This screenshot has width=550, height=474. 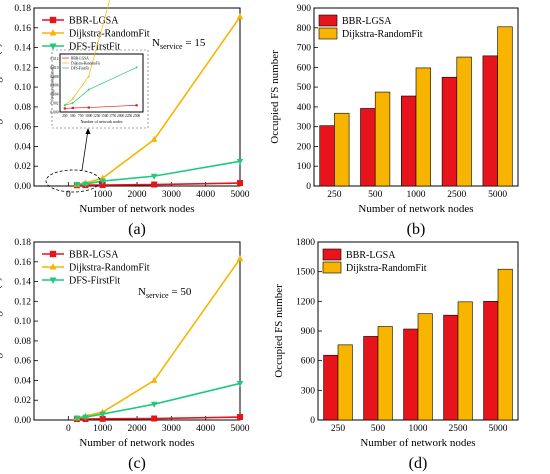 What do you see at coordinates (54, 113) in the screenshot?
I see `inset-y-tick-label: 0.000` at bounding box center [54, 113].